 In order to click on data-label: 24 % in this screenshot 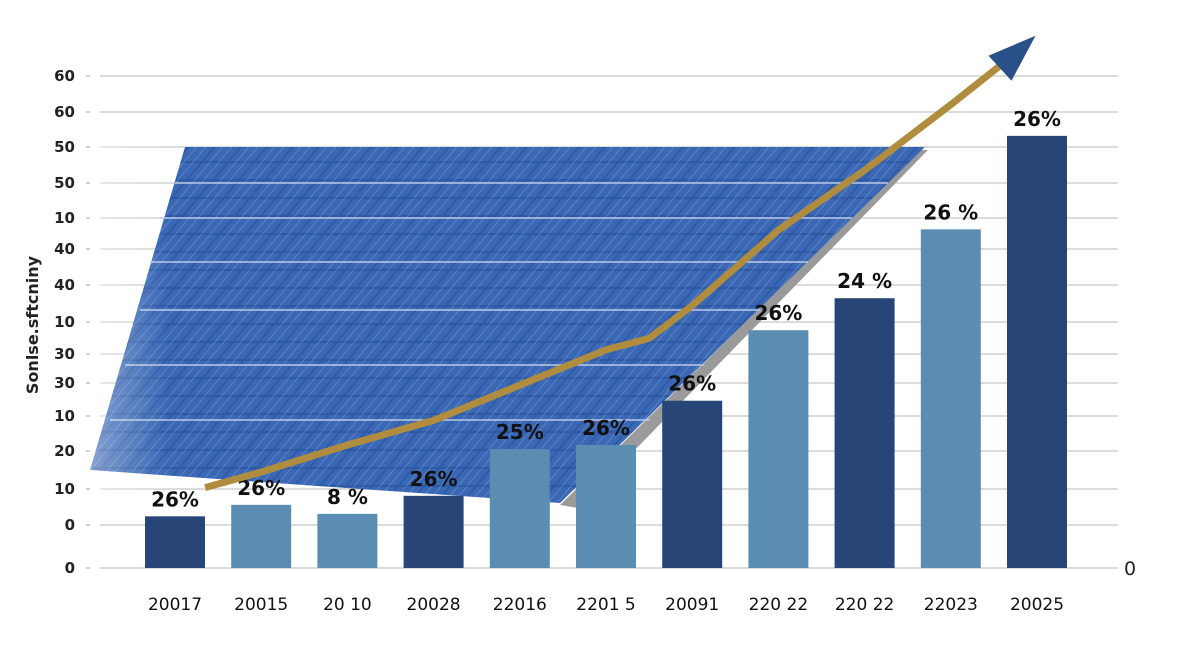, I will do `click(864, 281)`.